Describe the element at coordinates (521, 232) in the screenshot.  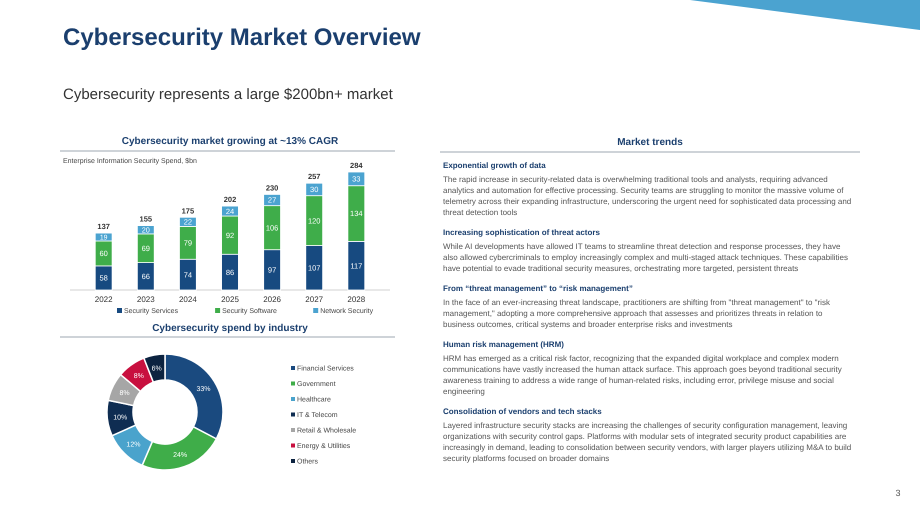
I see `text: Increasing sophistication of threat actors` at that location.